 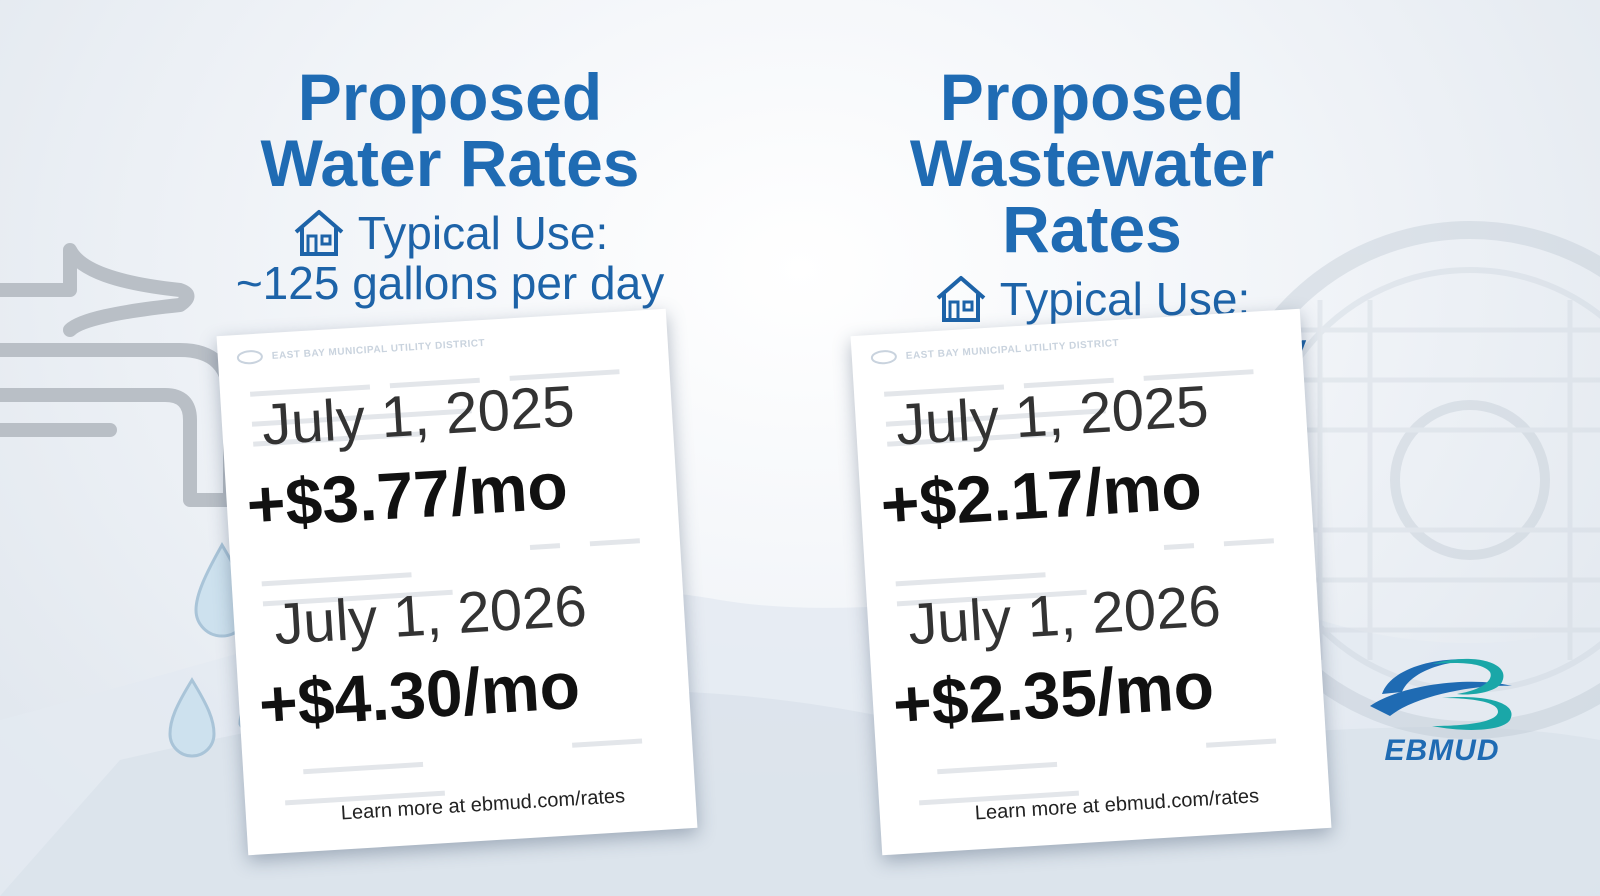 What do you see at coordinates (450, 283) in the screenshot?
I see `water-use-value: ~125 gallons per day` at bounding box center [450, 283].